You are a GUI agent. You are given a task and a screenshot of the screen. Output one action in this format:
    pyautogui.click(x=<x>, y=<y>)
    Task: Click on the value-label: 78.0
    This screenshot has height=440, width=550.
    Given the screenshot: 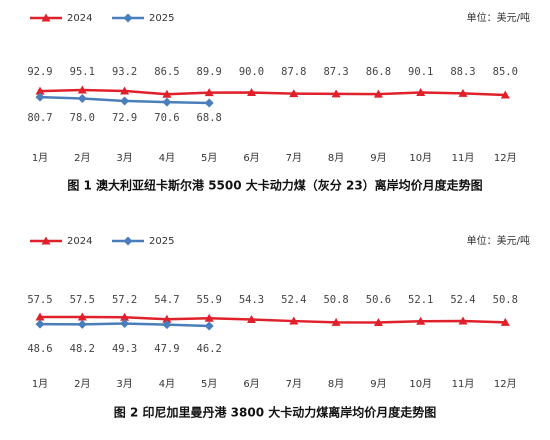 What is the action you would take?
    pyautogui.click(x=82, y=118)
    